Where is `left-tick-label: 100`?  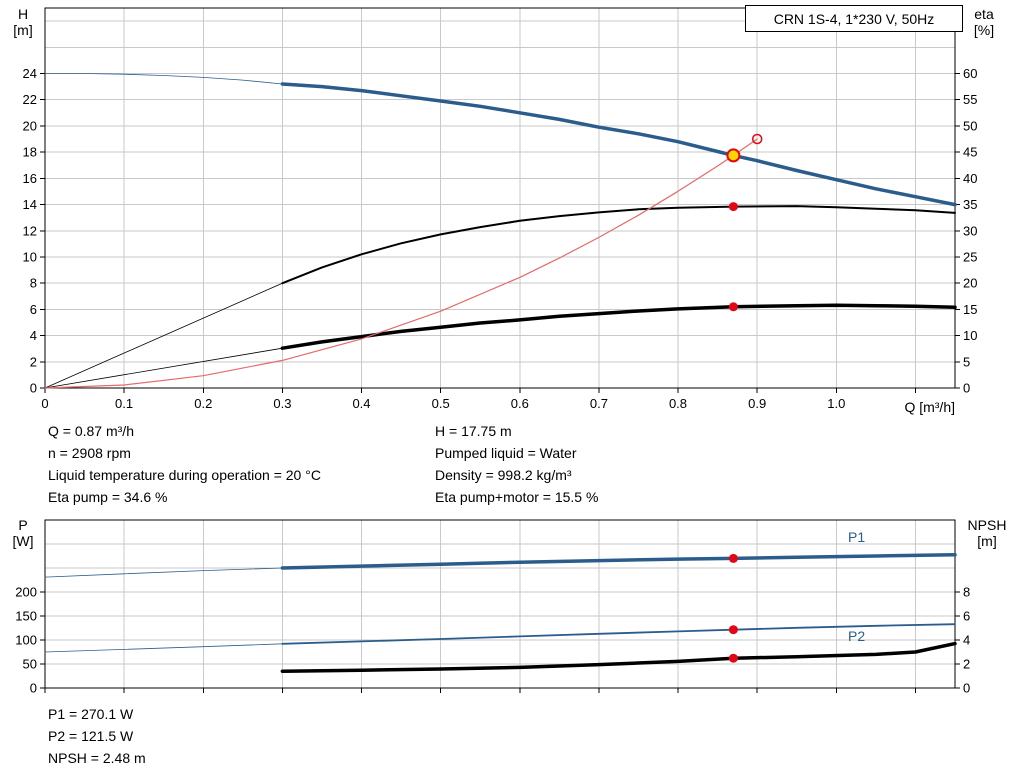 left-tick-label: 100 is located at coordinates (26, 640).